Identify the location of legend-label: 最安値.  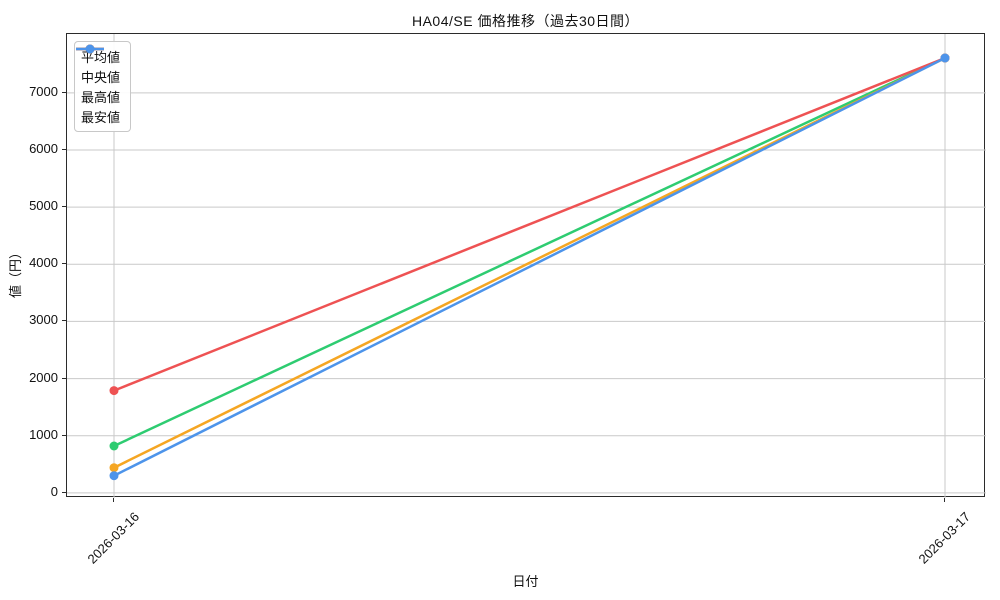
(101, 117).